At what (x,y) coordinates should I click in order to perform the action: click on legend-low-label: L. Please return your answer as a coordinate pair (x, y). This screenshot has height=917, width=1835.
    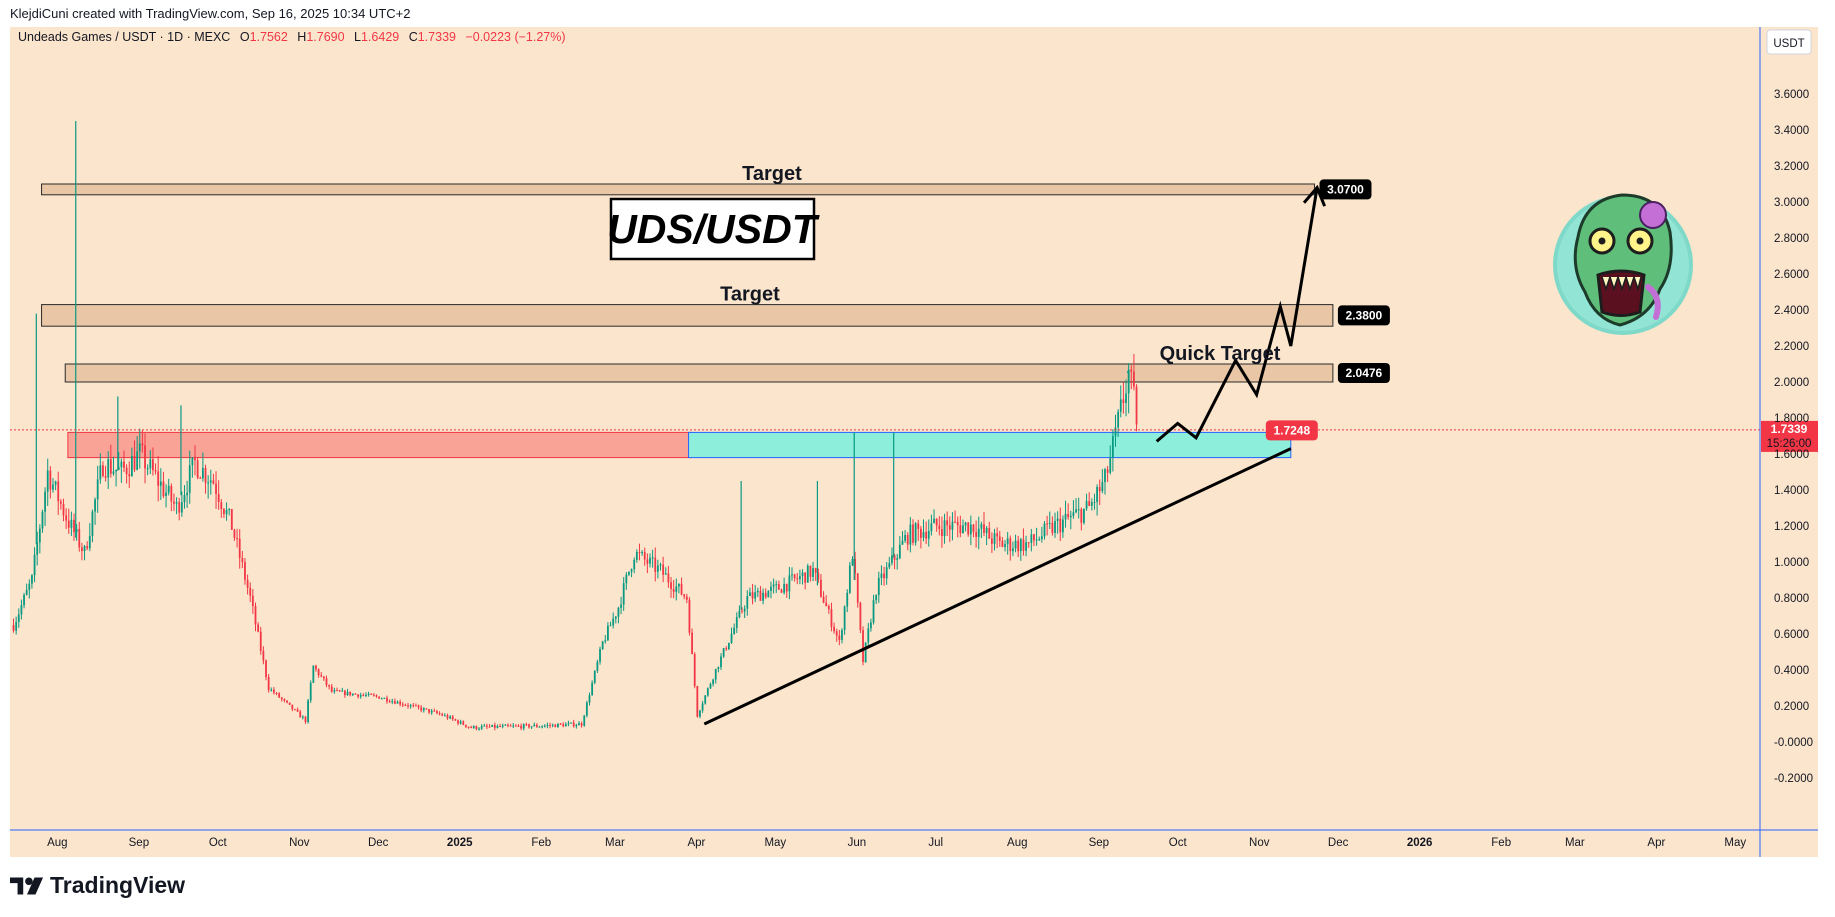
    Looking at the image, I should click on (357, 37).